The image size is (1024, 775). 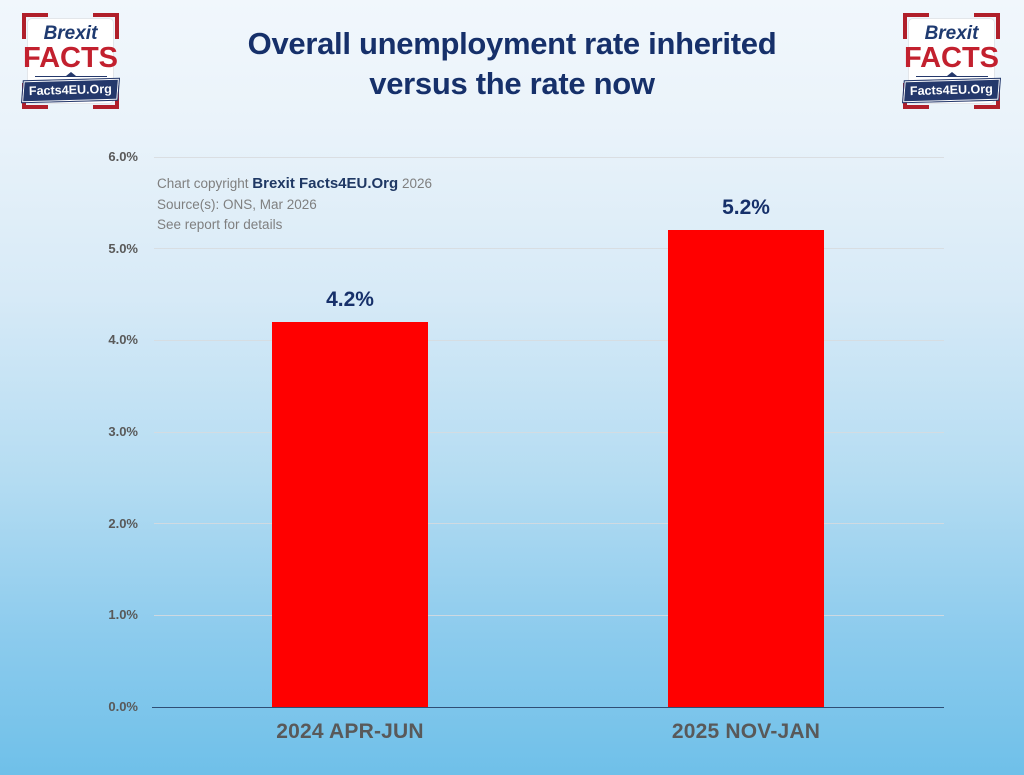 What do you see at coordinates (123, 340) in the screenshot?
I see `y-axis-tick-label: 4.0%` at bounding box center [123, 340].